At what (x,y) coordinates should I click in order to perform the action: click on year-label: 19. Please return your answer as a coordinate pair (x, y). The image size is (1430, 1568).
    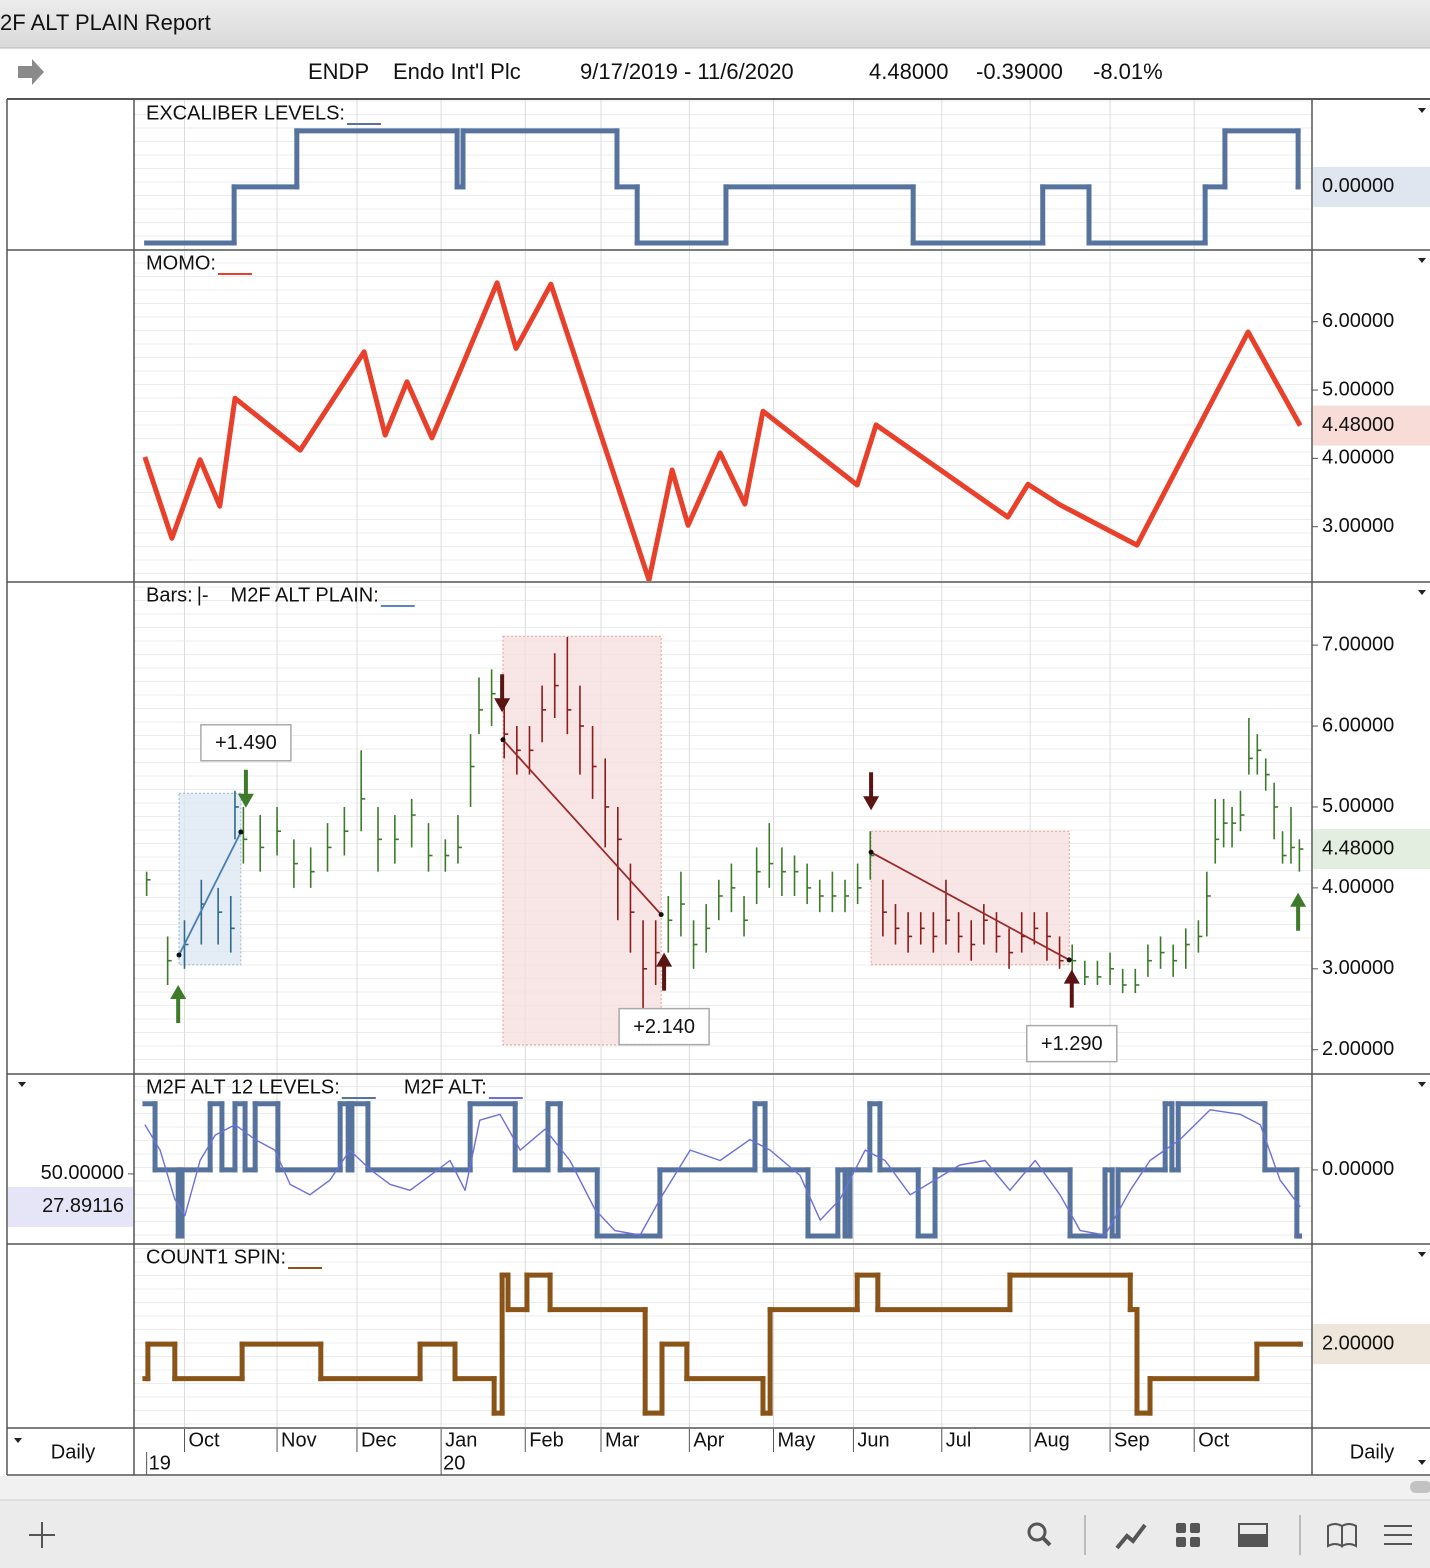
    Looking at the image, I should click on (160, 1463).